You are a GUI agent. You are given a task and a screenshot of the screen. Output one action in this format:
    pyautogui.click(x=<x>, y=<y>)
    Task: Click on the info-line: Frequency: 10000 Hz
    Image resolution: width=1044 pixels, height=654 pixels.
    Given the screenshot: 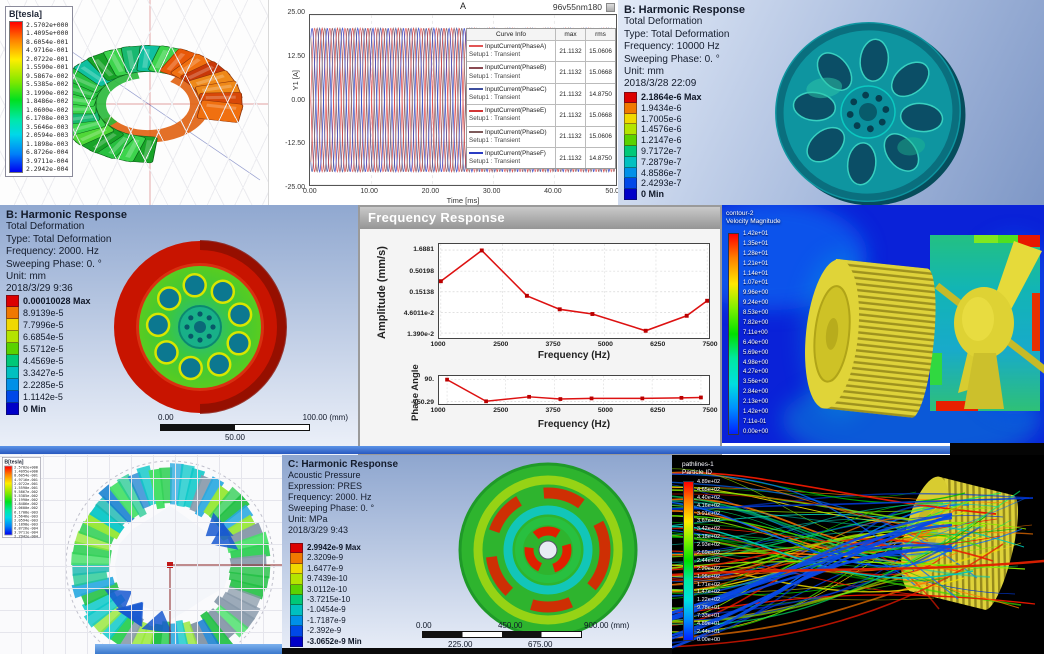 What is the action you would take?
    pyautogui.click(x=672, y=47)
    